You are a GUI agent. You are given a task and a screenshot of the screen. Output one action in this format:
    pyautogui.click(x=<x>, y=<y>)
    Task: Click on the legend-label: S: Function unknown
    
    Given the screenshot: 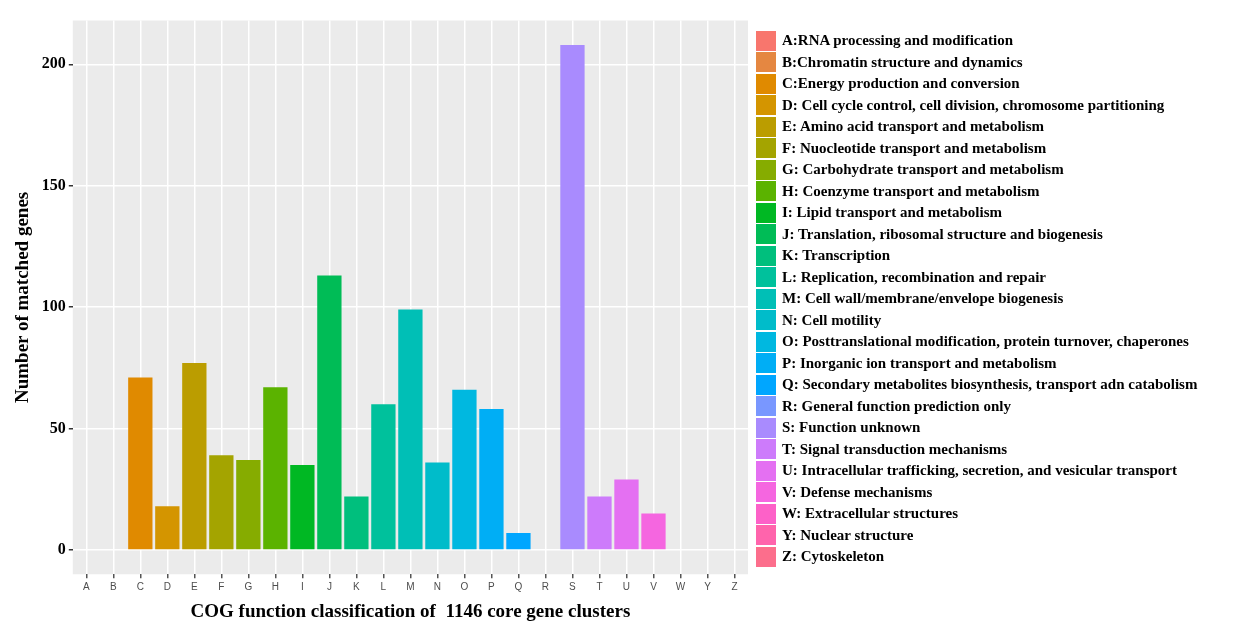 What is the action you would take?
    pyautogui.click(x=851, y=428)
    